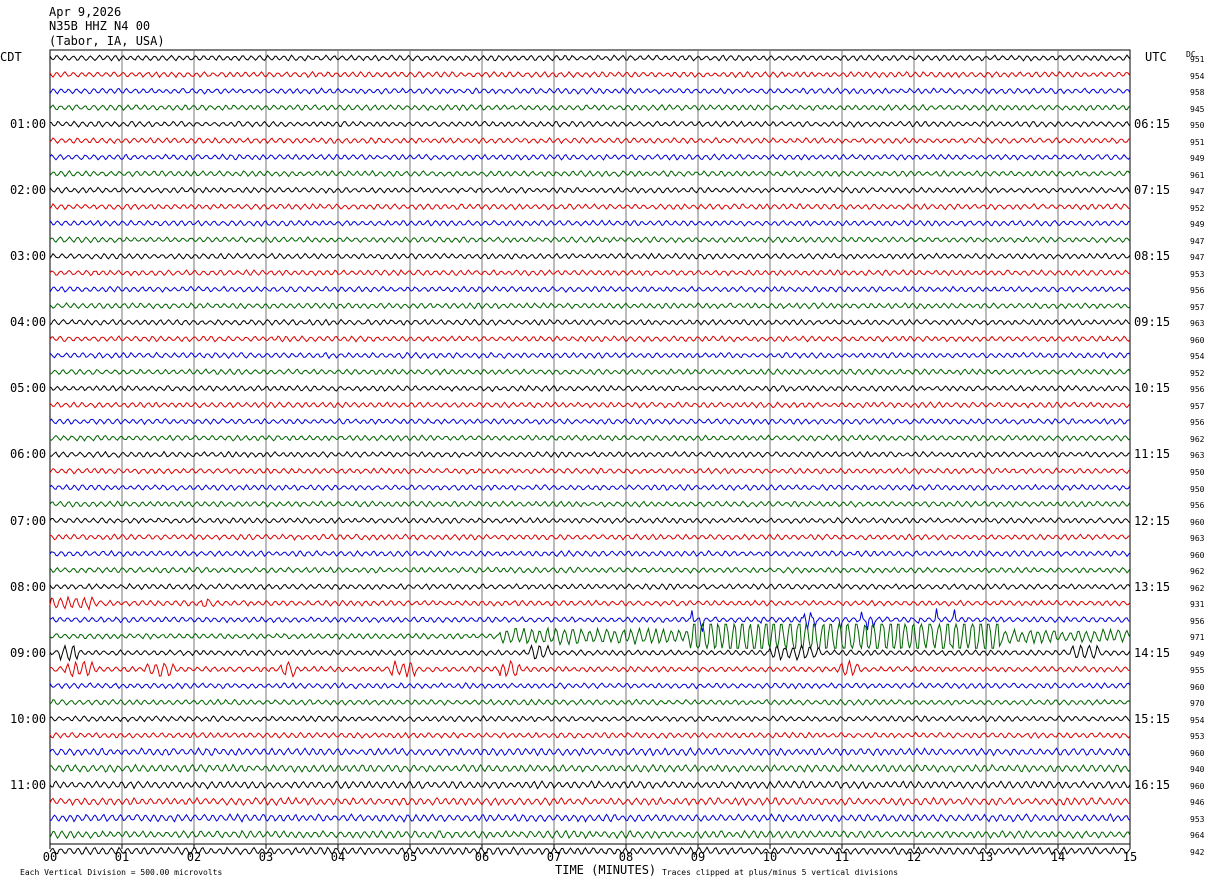 The height and width of the screenshot is (886, 1210). Describe the element at coordinates (28, 454) in the screenshot. I see `left-hour-label: 06:00` at that location.